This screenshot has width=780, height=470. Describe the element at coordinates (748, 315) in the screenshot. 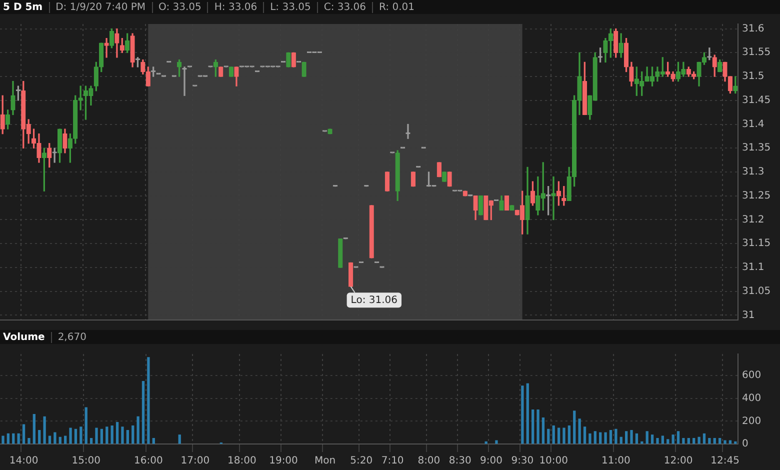

I see `y-tick-label: 31` at that location.